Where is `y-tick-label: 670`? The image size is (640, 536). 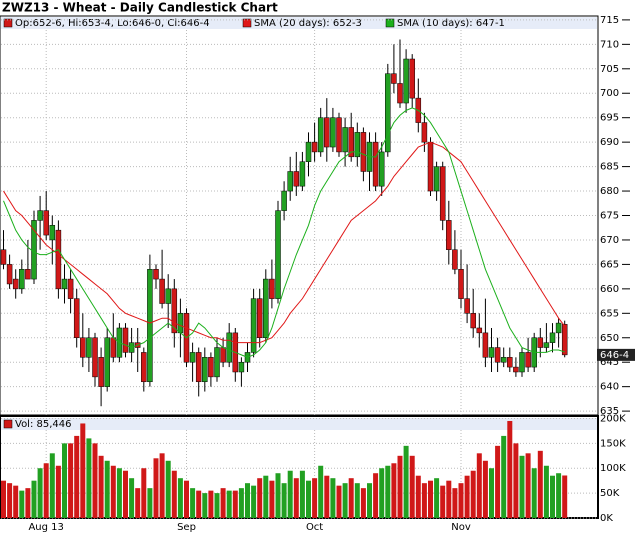
y-tick-label: 670 is located at coordinates (609, 240).